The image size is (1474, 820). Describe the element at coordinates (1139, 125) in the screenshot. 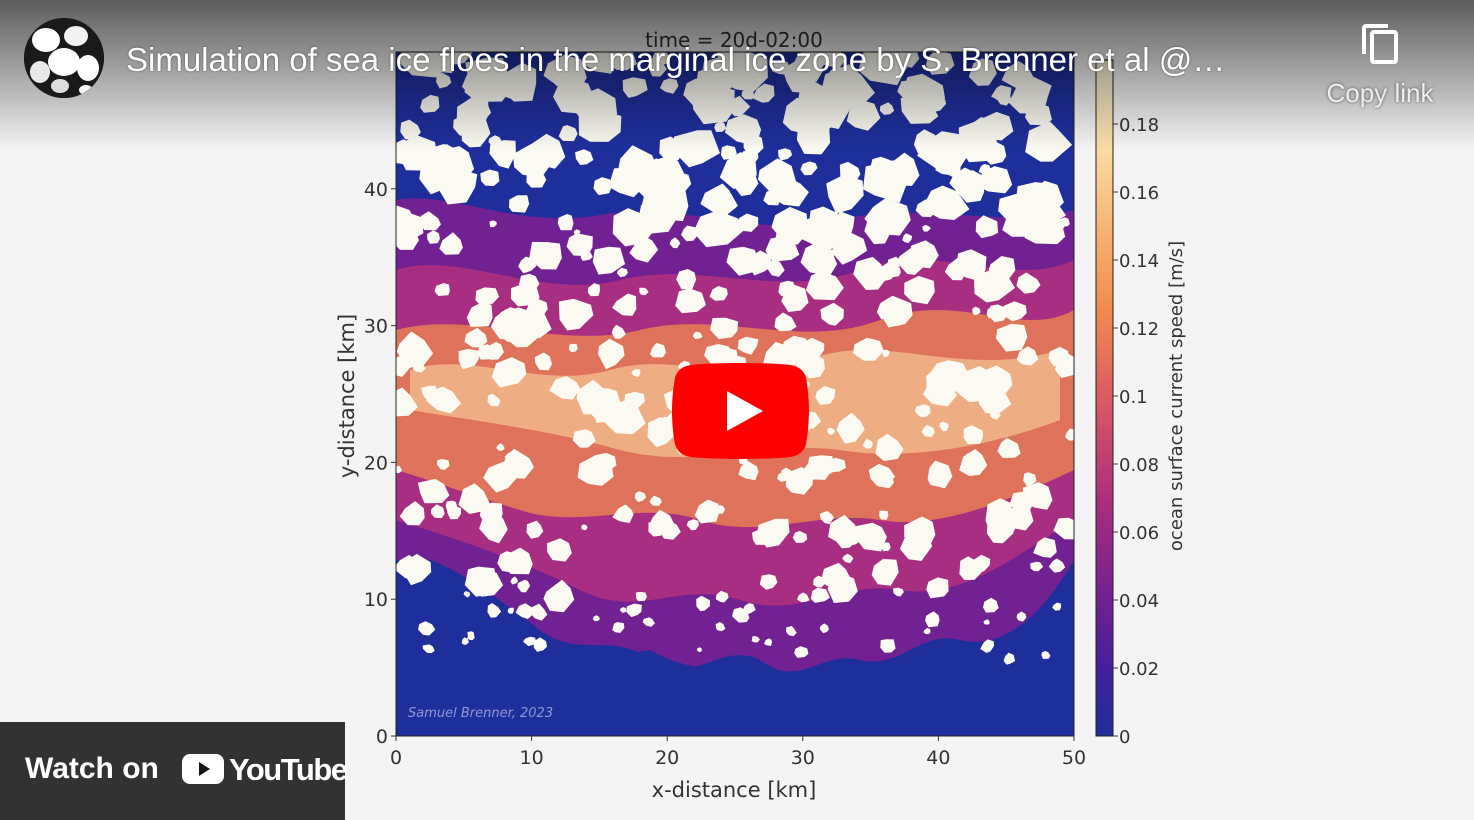

I see `colorbar-tick-label: 0.18` at that location.